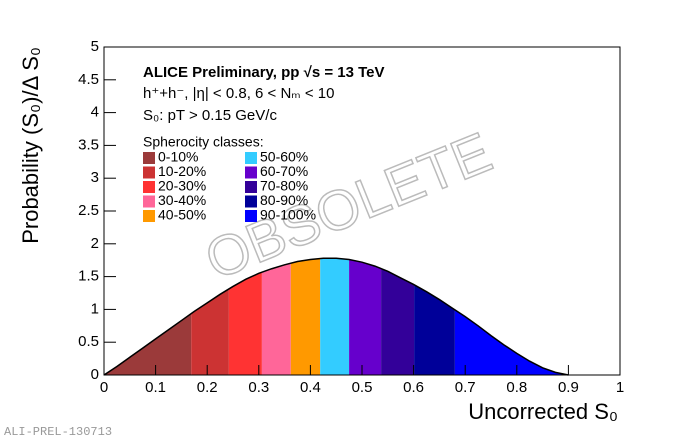 The height and width of the screenshot is (443, 690). Describe the element at coordinates (288, 215) in the screenshot. I see `legend-label: 90-100%` at that location.